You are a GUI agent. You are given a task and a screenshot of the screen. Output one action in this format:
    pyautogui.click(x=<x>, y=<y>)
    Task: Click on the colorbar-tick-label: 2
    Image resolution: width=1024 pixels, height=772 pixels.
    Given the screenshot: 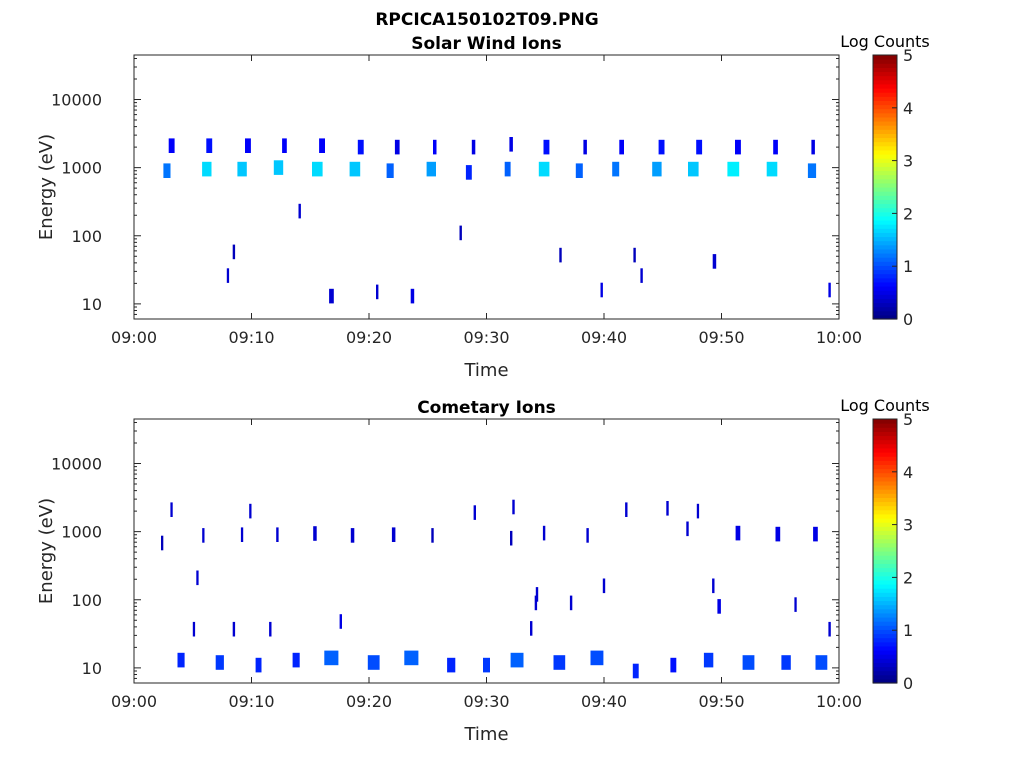 What is the action you would take?
    pyautogui.click(x=908, y=213)
    